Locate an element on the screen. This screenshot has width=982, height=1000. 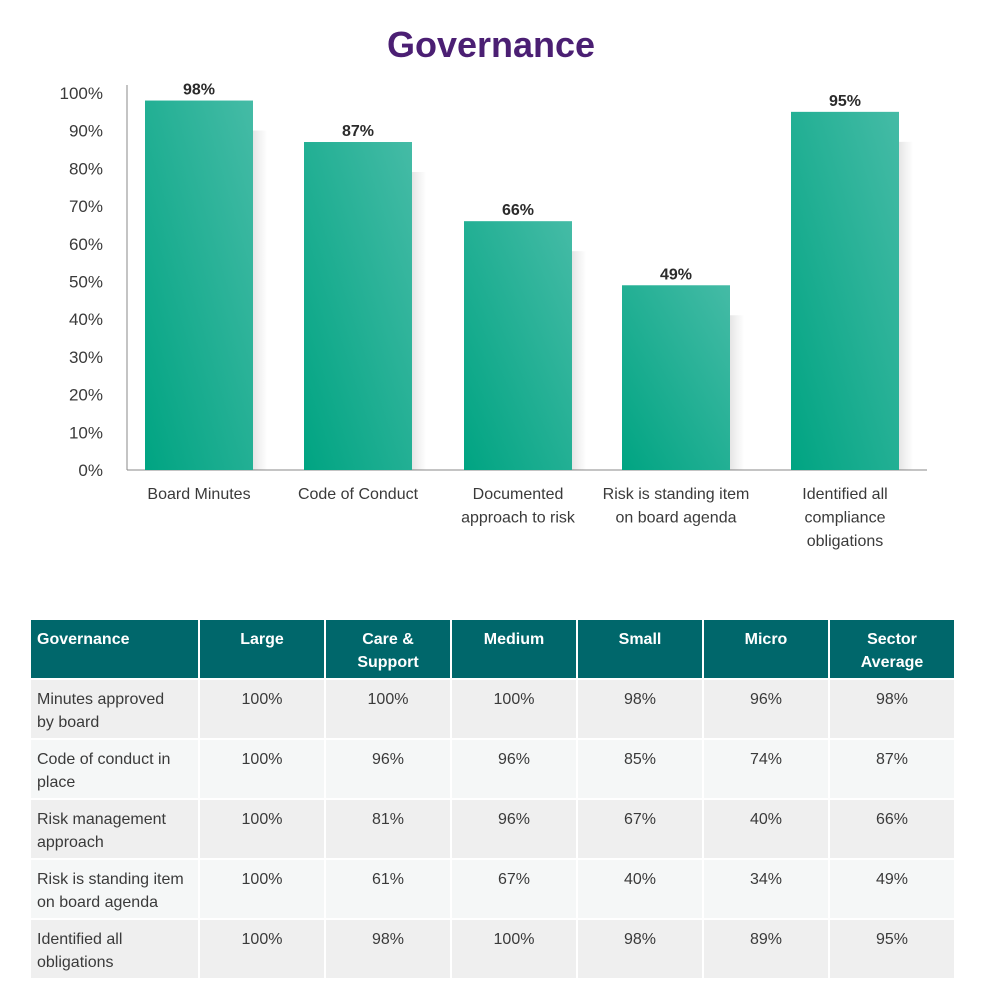
value-cell: 95% is located at coordinates (892, 949).